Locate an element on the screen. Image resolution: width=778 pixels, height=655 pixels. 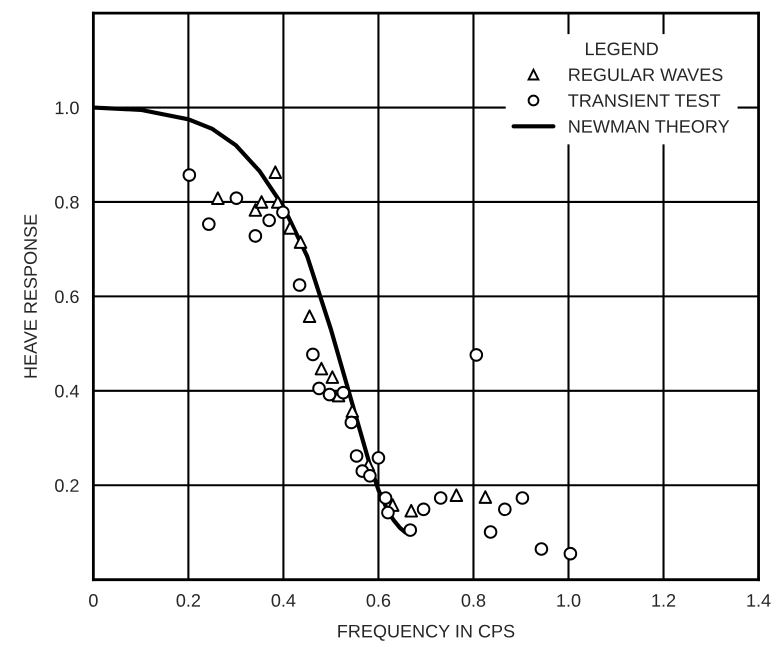
y-tick-label: 0.6 is located at coordinates (67, 297).